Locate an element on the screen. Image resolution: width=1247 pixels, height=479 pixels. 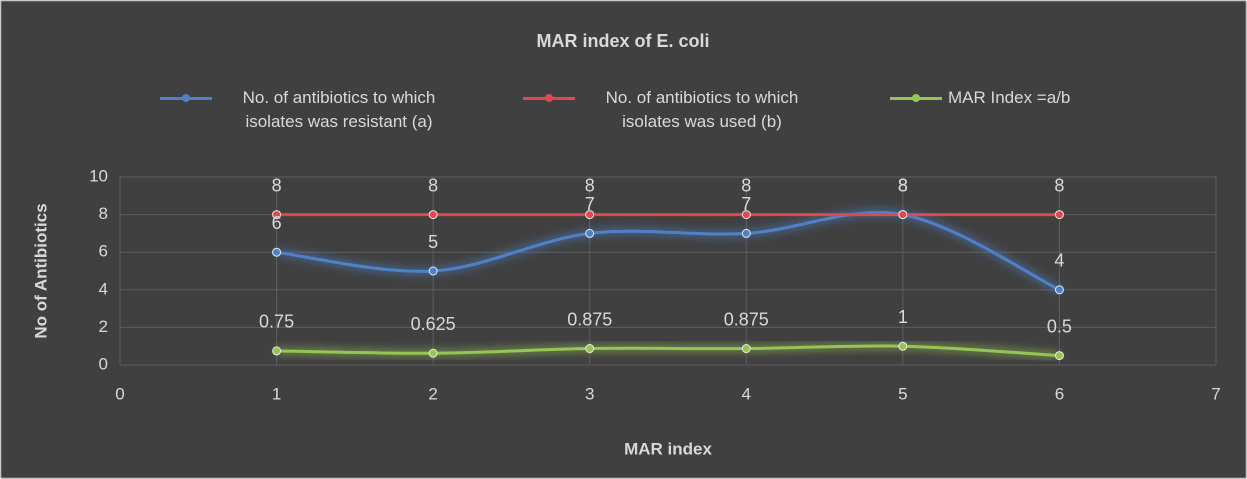
data-label: 0.75 is located at coordinates (276, 322).